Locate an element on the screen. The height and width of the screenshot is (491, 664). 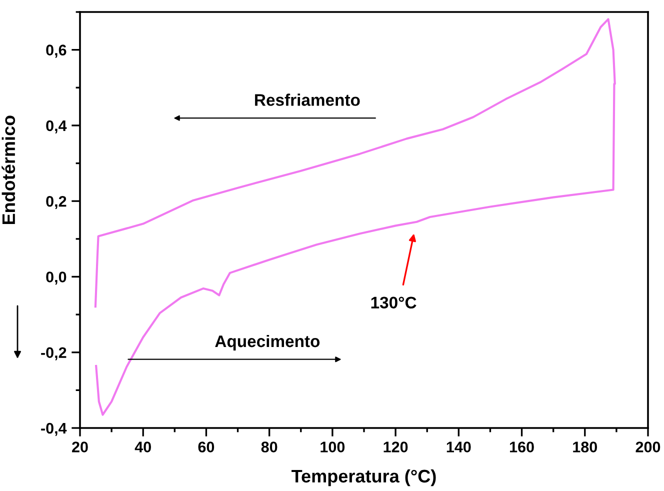
annotation: Resfriamento is located at coordinates (307, 100).